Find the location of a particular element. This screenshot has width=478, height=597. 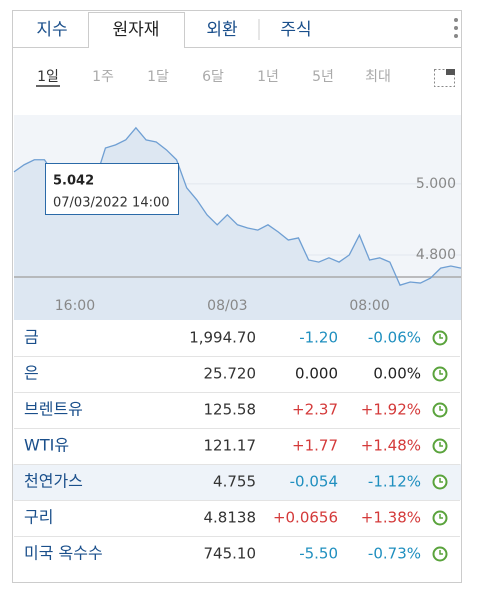

row-change: -0.054 is located at coordinates (314, 482).